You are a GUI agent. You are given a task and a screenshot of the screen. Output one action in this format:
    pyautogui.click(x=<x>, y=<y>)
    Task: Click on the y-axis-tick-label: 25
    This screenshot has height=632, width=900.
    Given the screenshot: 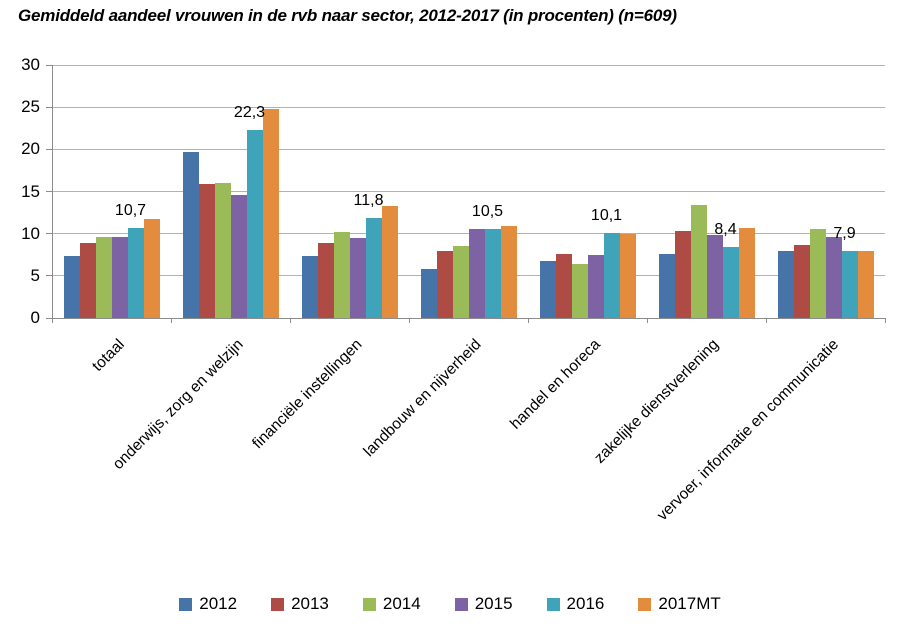 What is the action you would take?
    pyautogui.click(x=30, y=107)
    